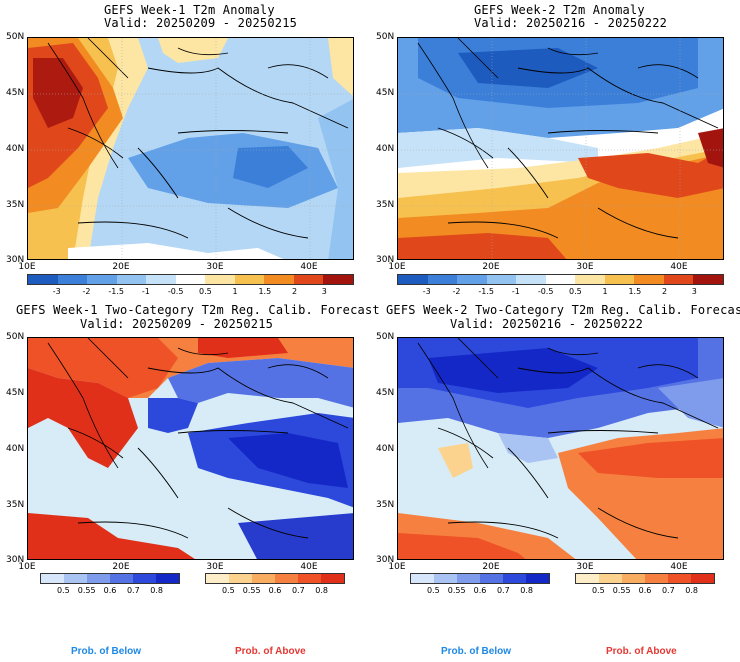  Describe the element at coordinates (294, 291) in the screenshot. I see `colorbar-tick-label: 2` at that location.